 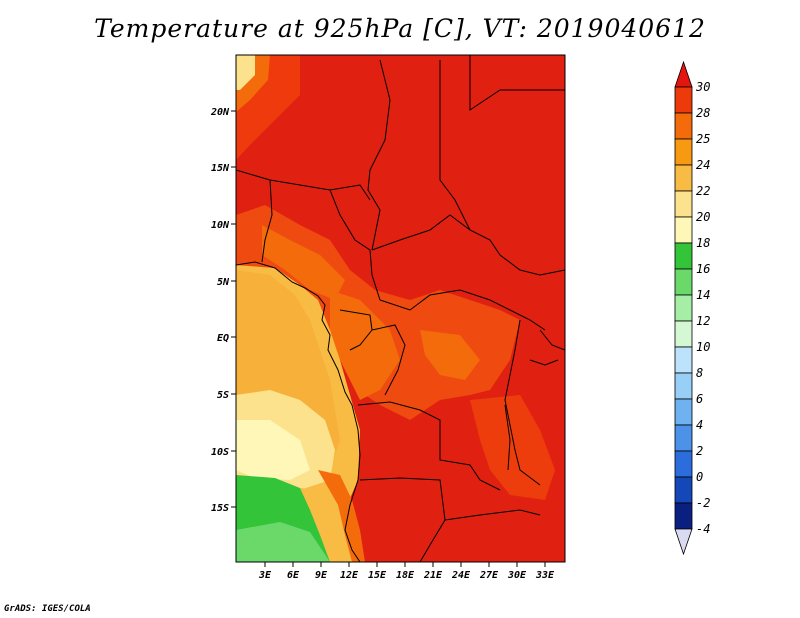 What do you see at coordinates (47, 609) in the screenshot?
I see `grads-credit: GrADS: IGES/COLA` at bounding box center [47, 609].